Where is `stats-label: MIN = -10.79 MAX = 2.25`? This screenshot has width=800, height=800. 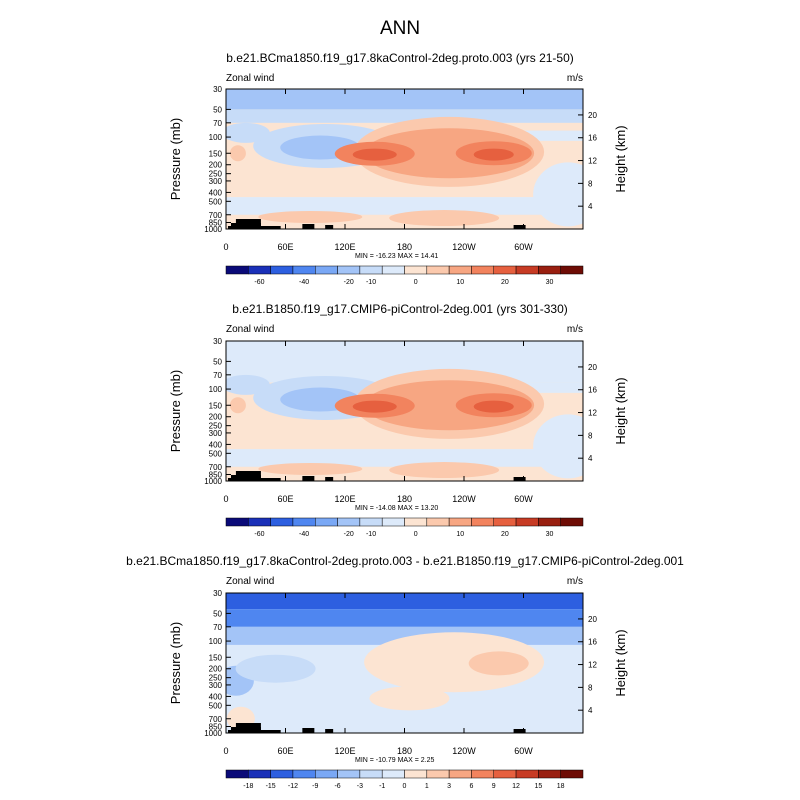
stats-label: MIN = -10.79 MAX = 2.25 is located at coordinates (394, 760).